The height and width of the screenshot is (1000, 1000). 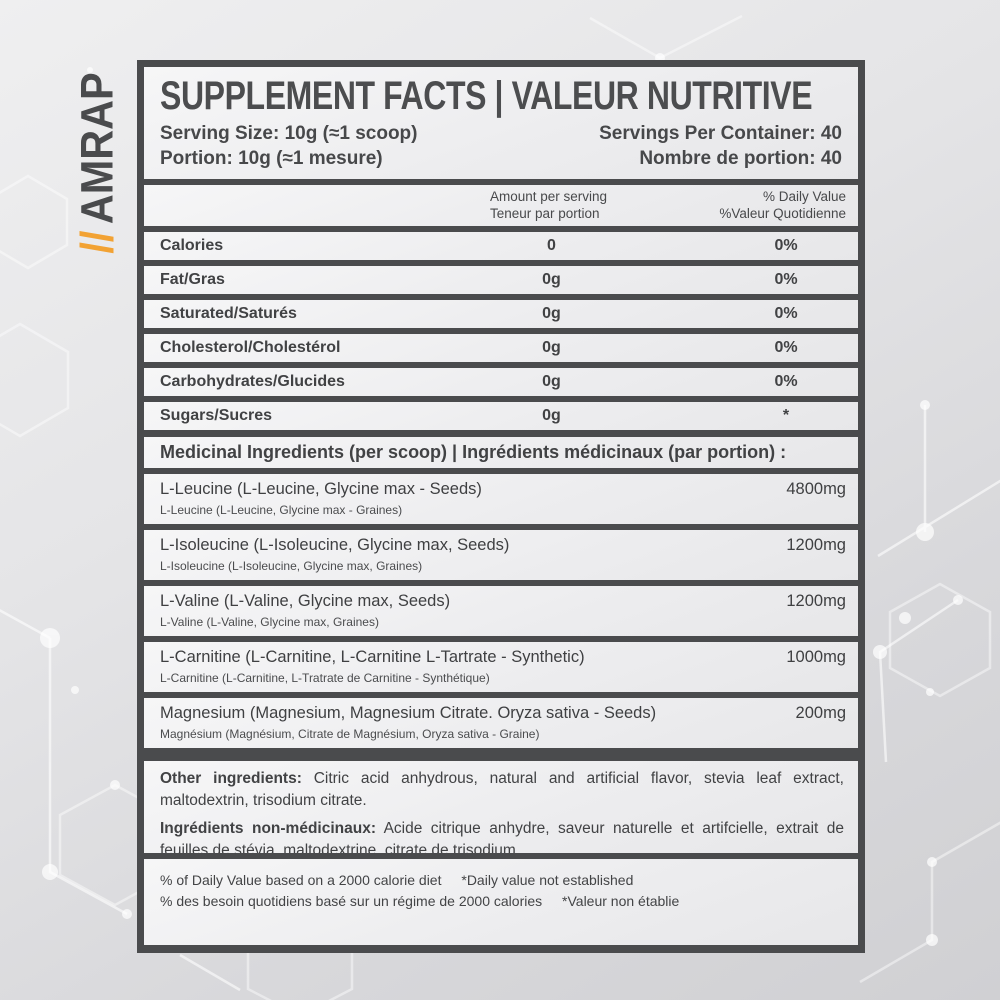 I want to click on daily-value-column-header: % Daily Value %Valeur Quotidienne, so click(x=788, y=206).